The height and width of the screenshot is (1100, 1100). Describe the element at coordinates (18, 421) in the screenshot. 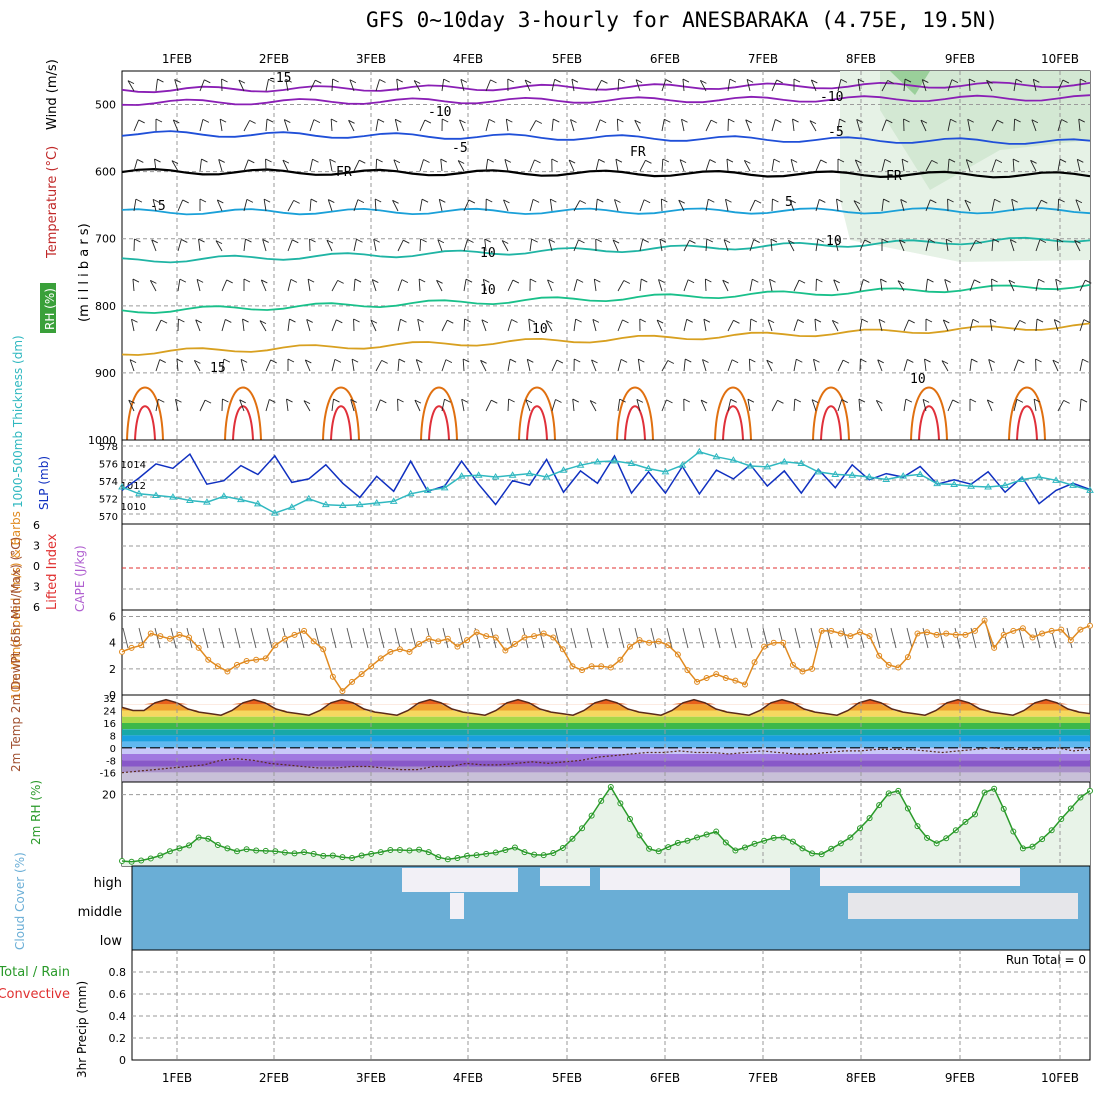

I see `thickness-axis-label: 1000-500mb Thickness (dm)` at that location.